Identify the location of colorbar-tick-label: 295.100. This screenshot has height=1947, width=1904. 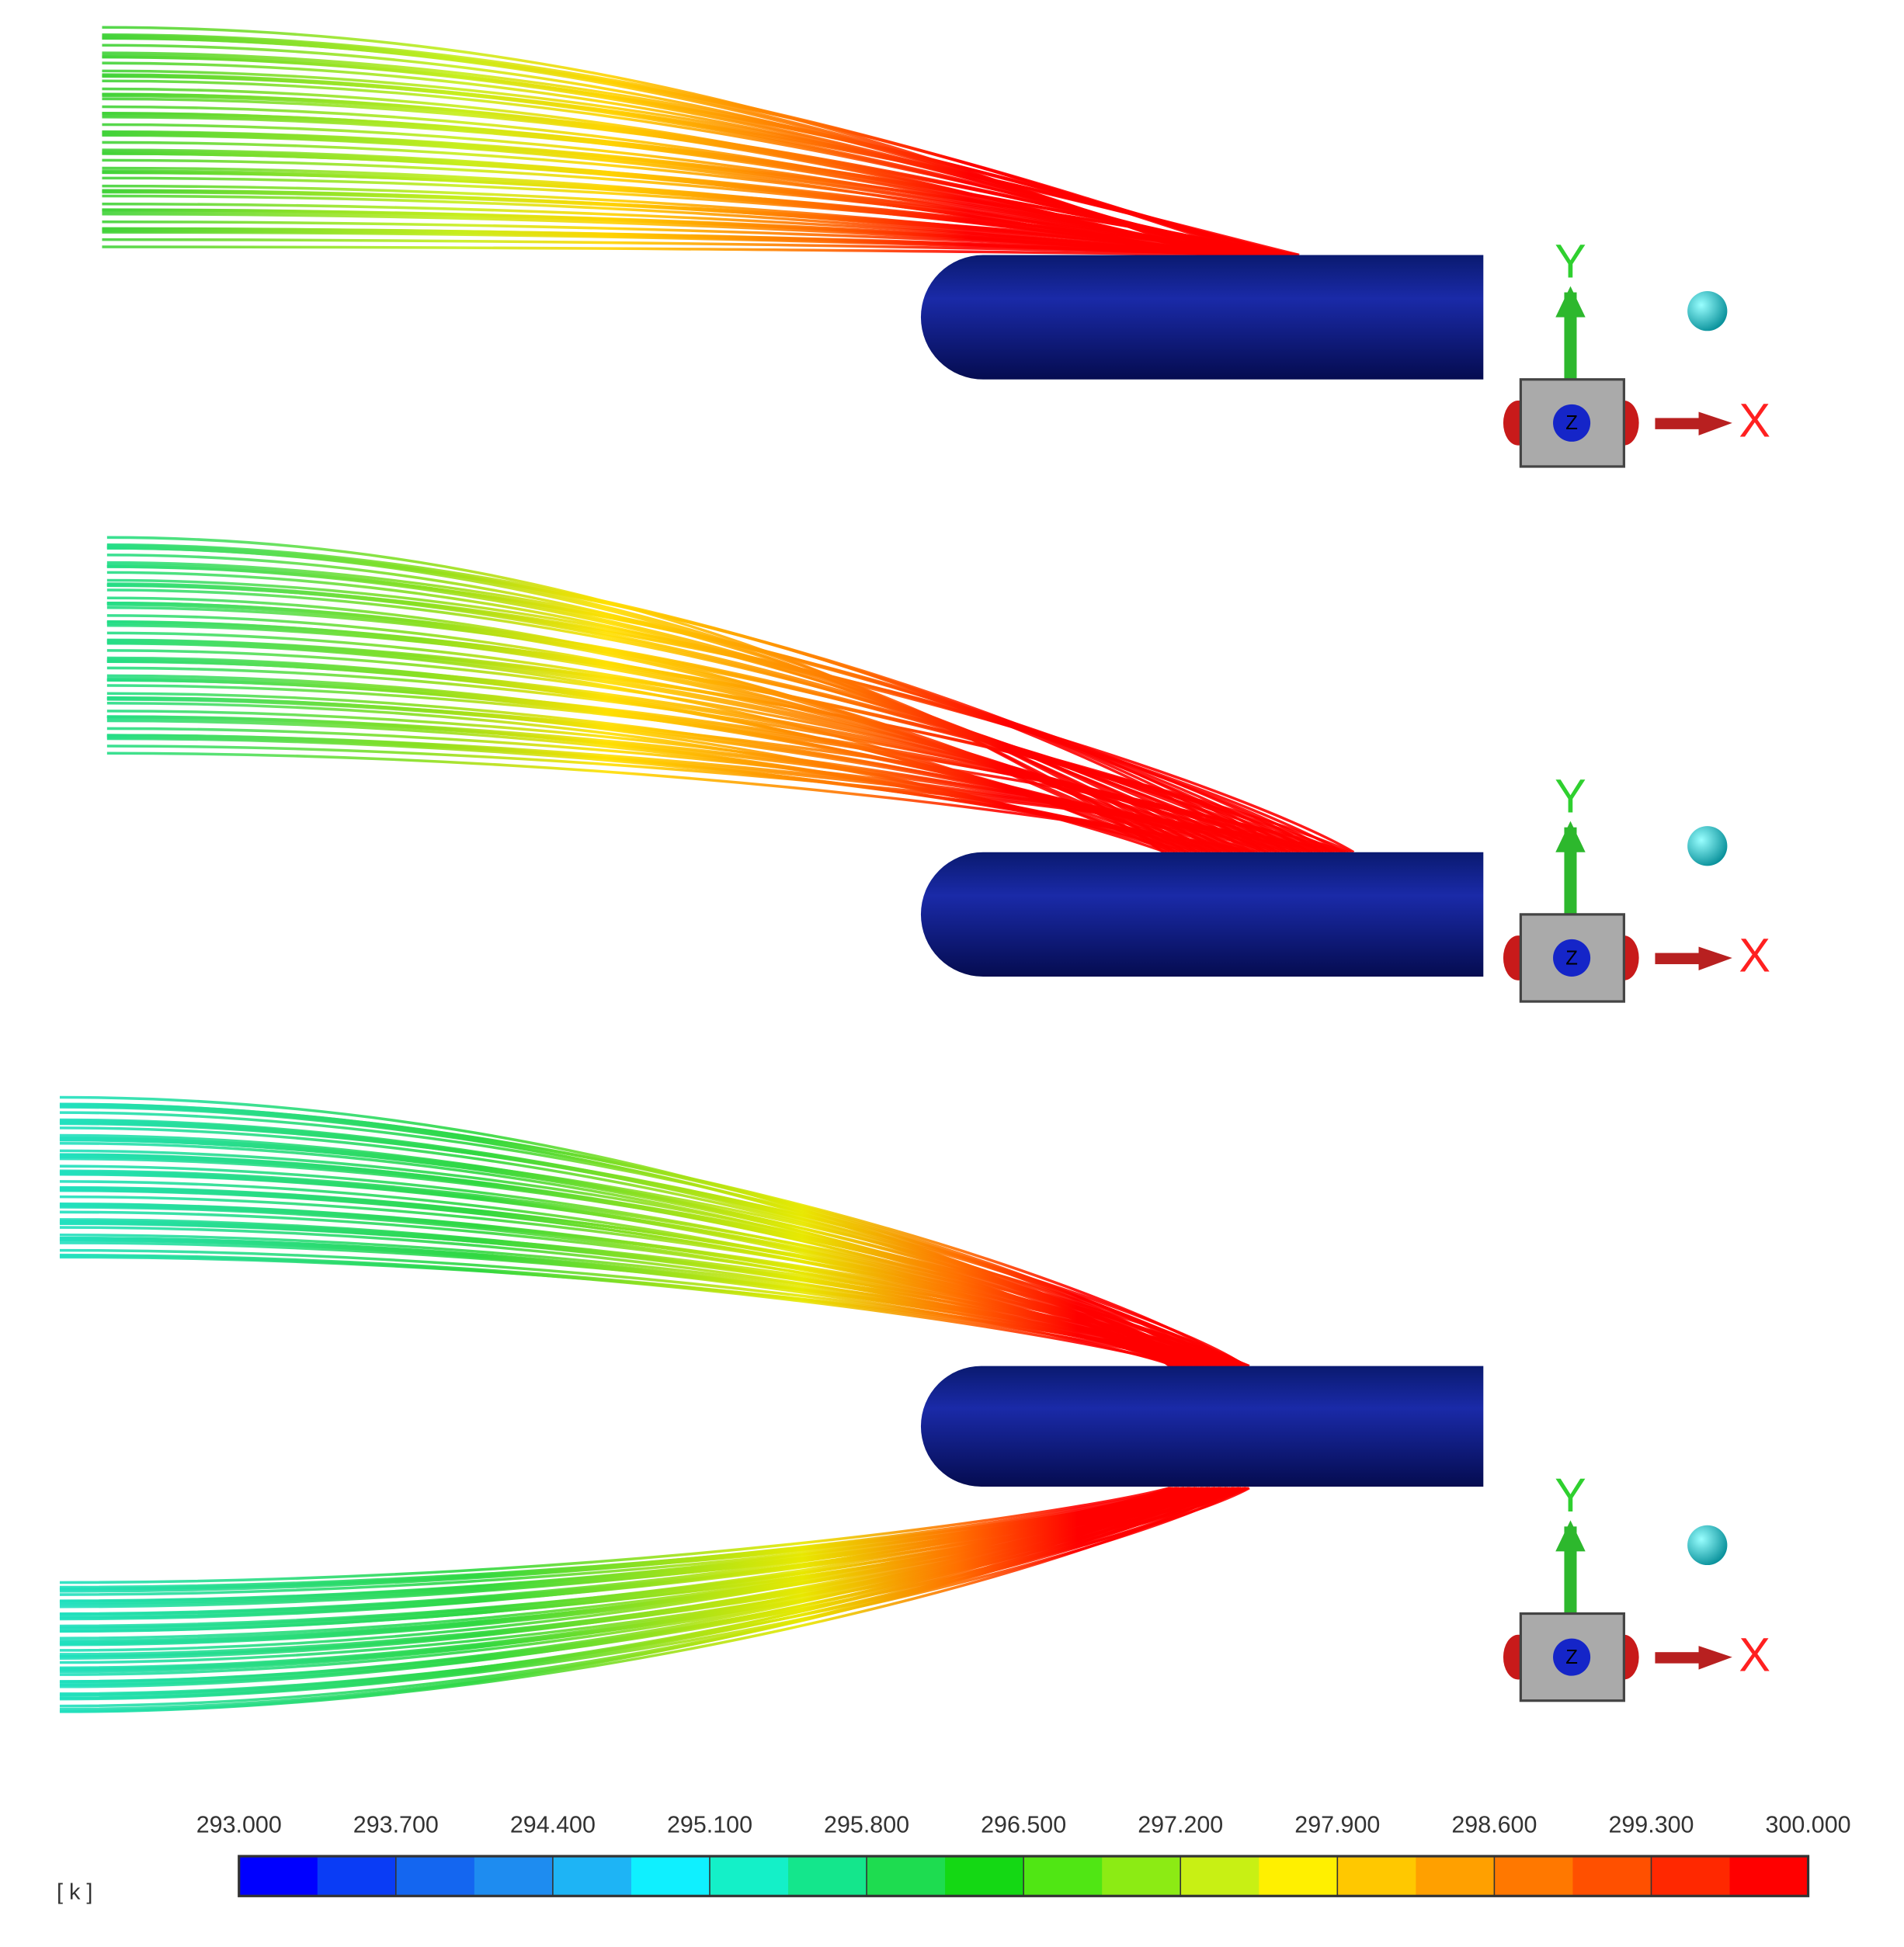
(709, 1825).